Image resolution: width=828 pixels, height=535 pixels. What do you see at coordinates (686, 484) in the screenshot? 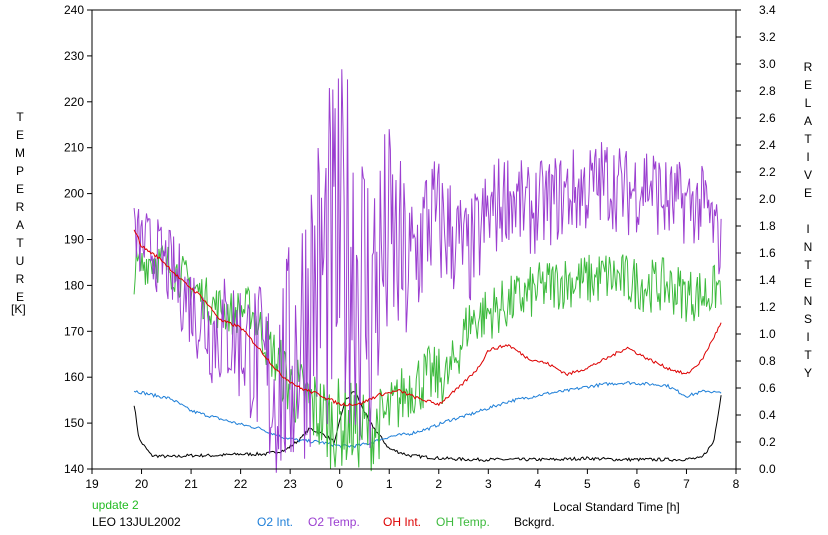
I see `x-tick-label: 7` at bounding box center [686, 484].